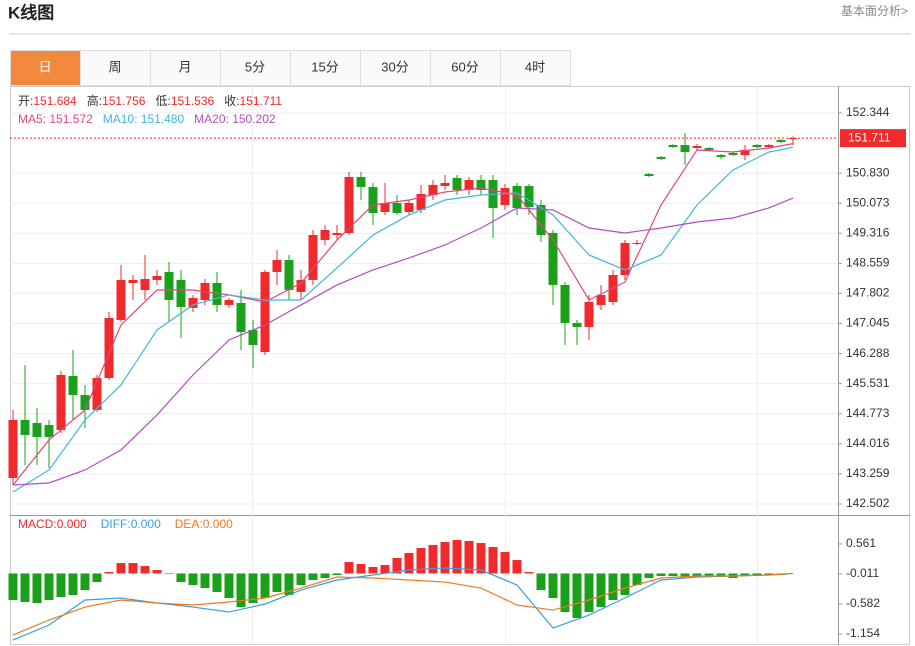  What do you see at coordinates (874, 11) in the screenshot?
I see `fundamental-link: 基本面分析>` at bounding box center [874, 11].